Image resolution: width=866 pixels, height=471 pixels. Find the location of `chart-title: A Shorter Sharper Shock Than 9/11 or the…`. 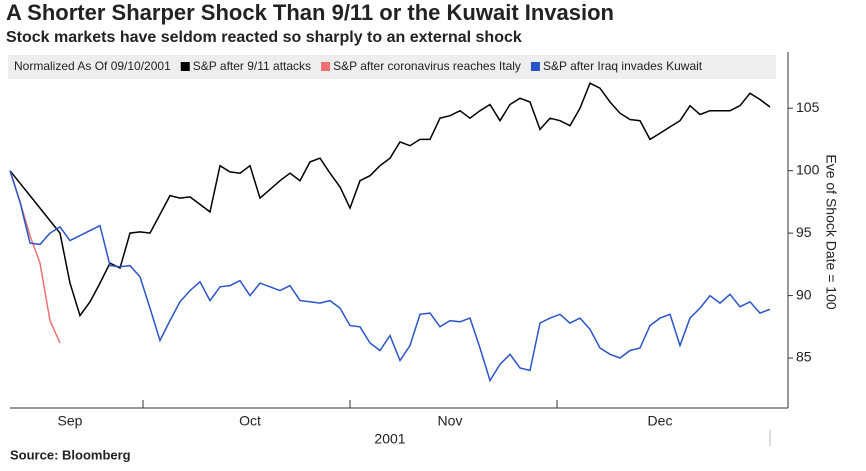

chart-title: A Shorter Sharper Shock Than 9/11 or the… is located at coordinates (310, 12).